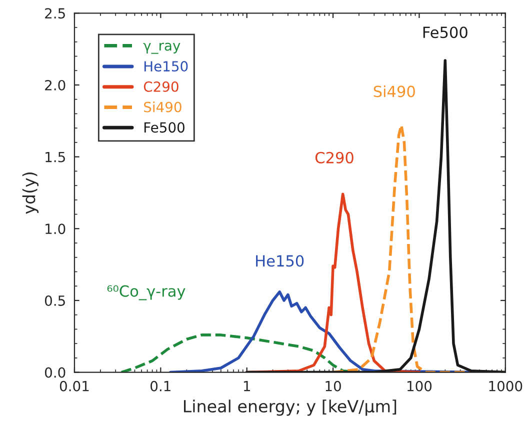 The image size is (532, 438). What do you see at coordinates (334, 158) in the screenshot?
I see `annotation: C290` at bounding box center [334, 158].